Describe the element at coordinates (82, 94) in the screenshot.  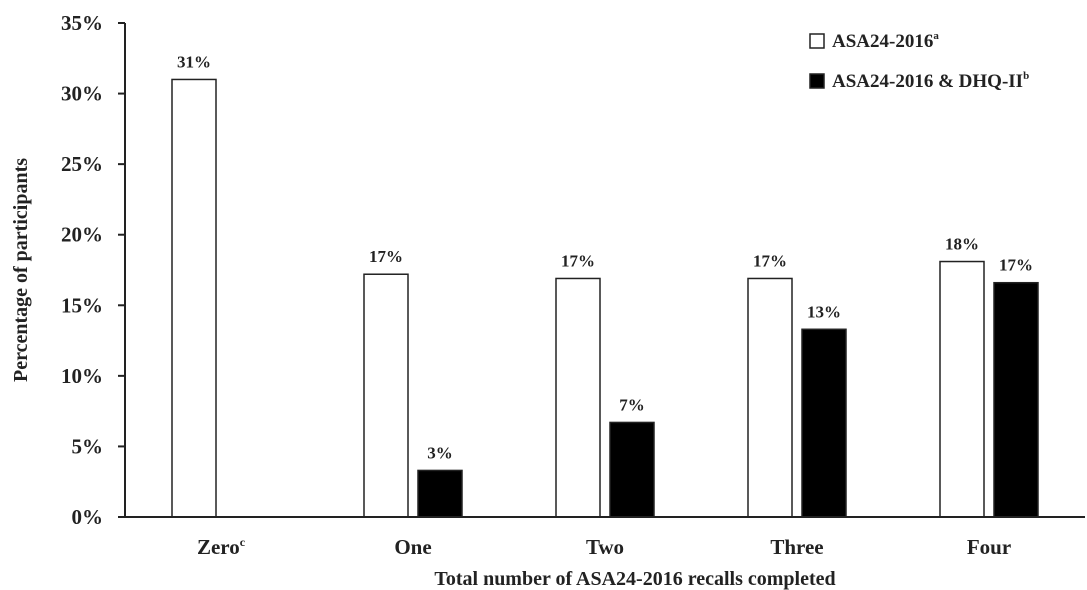
I see `y-tick-label: 30%` at that location.